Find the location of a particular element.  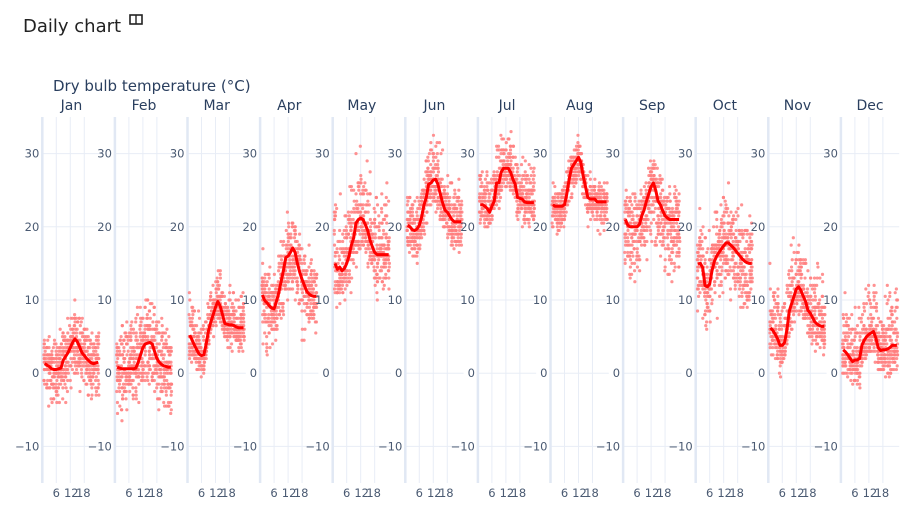

y-axis-title: Dry bulb temperature (°C) is located at coordinates (152, 86).